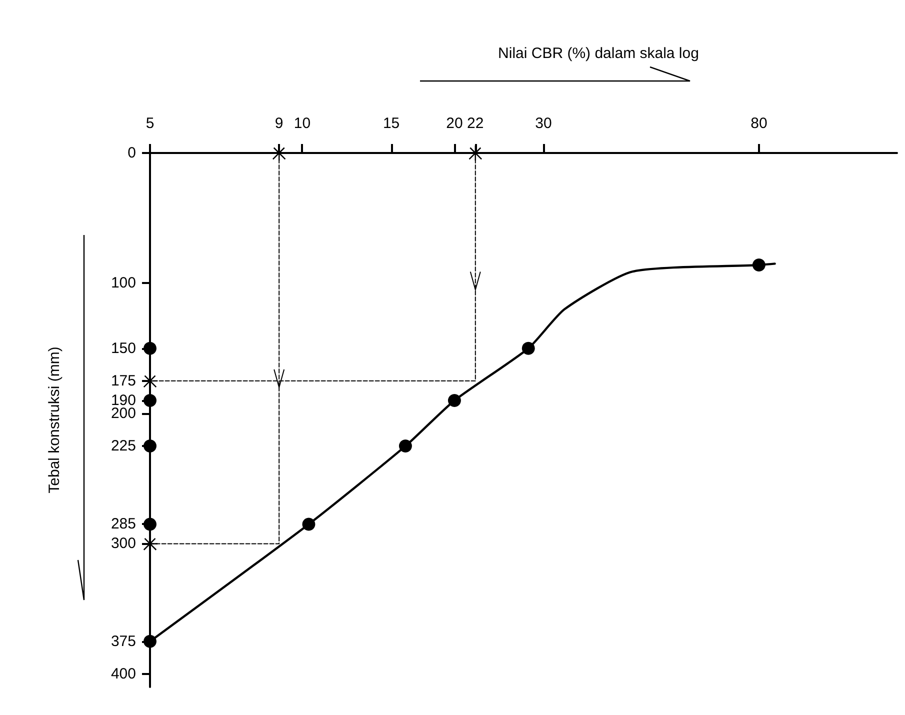 This screenshot has height=715, width=905. Describe the element at coordinates (123, 446) in the screenshot. I see `y-tick-label: 225` at that location.